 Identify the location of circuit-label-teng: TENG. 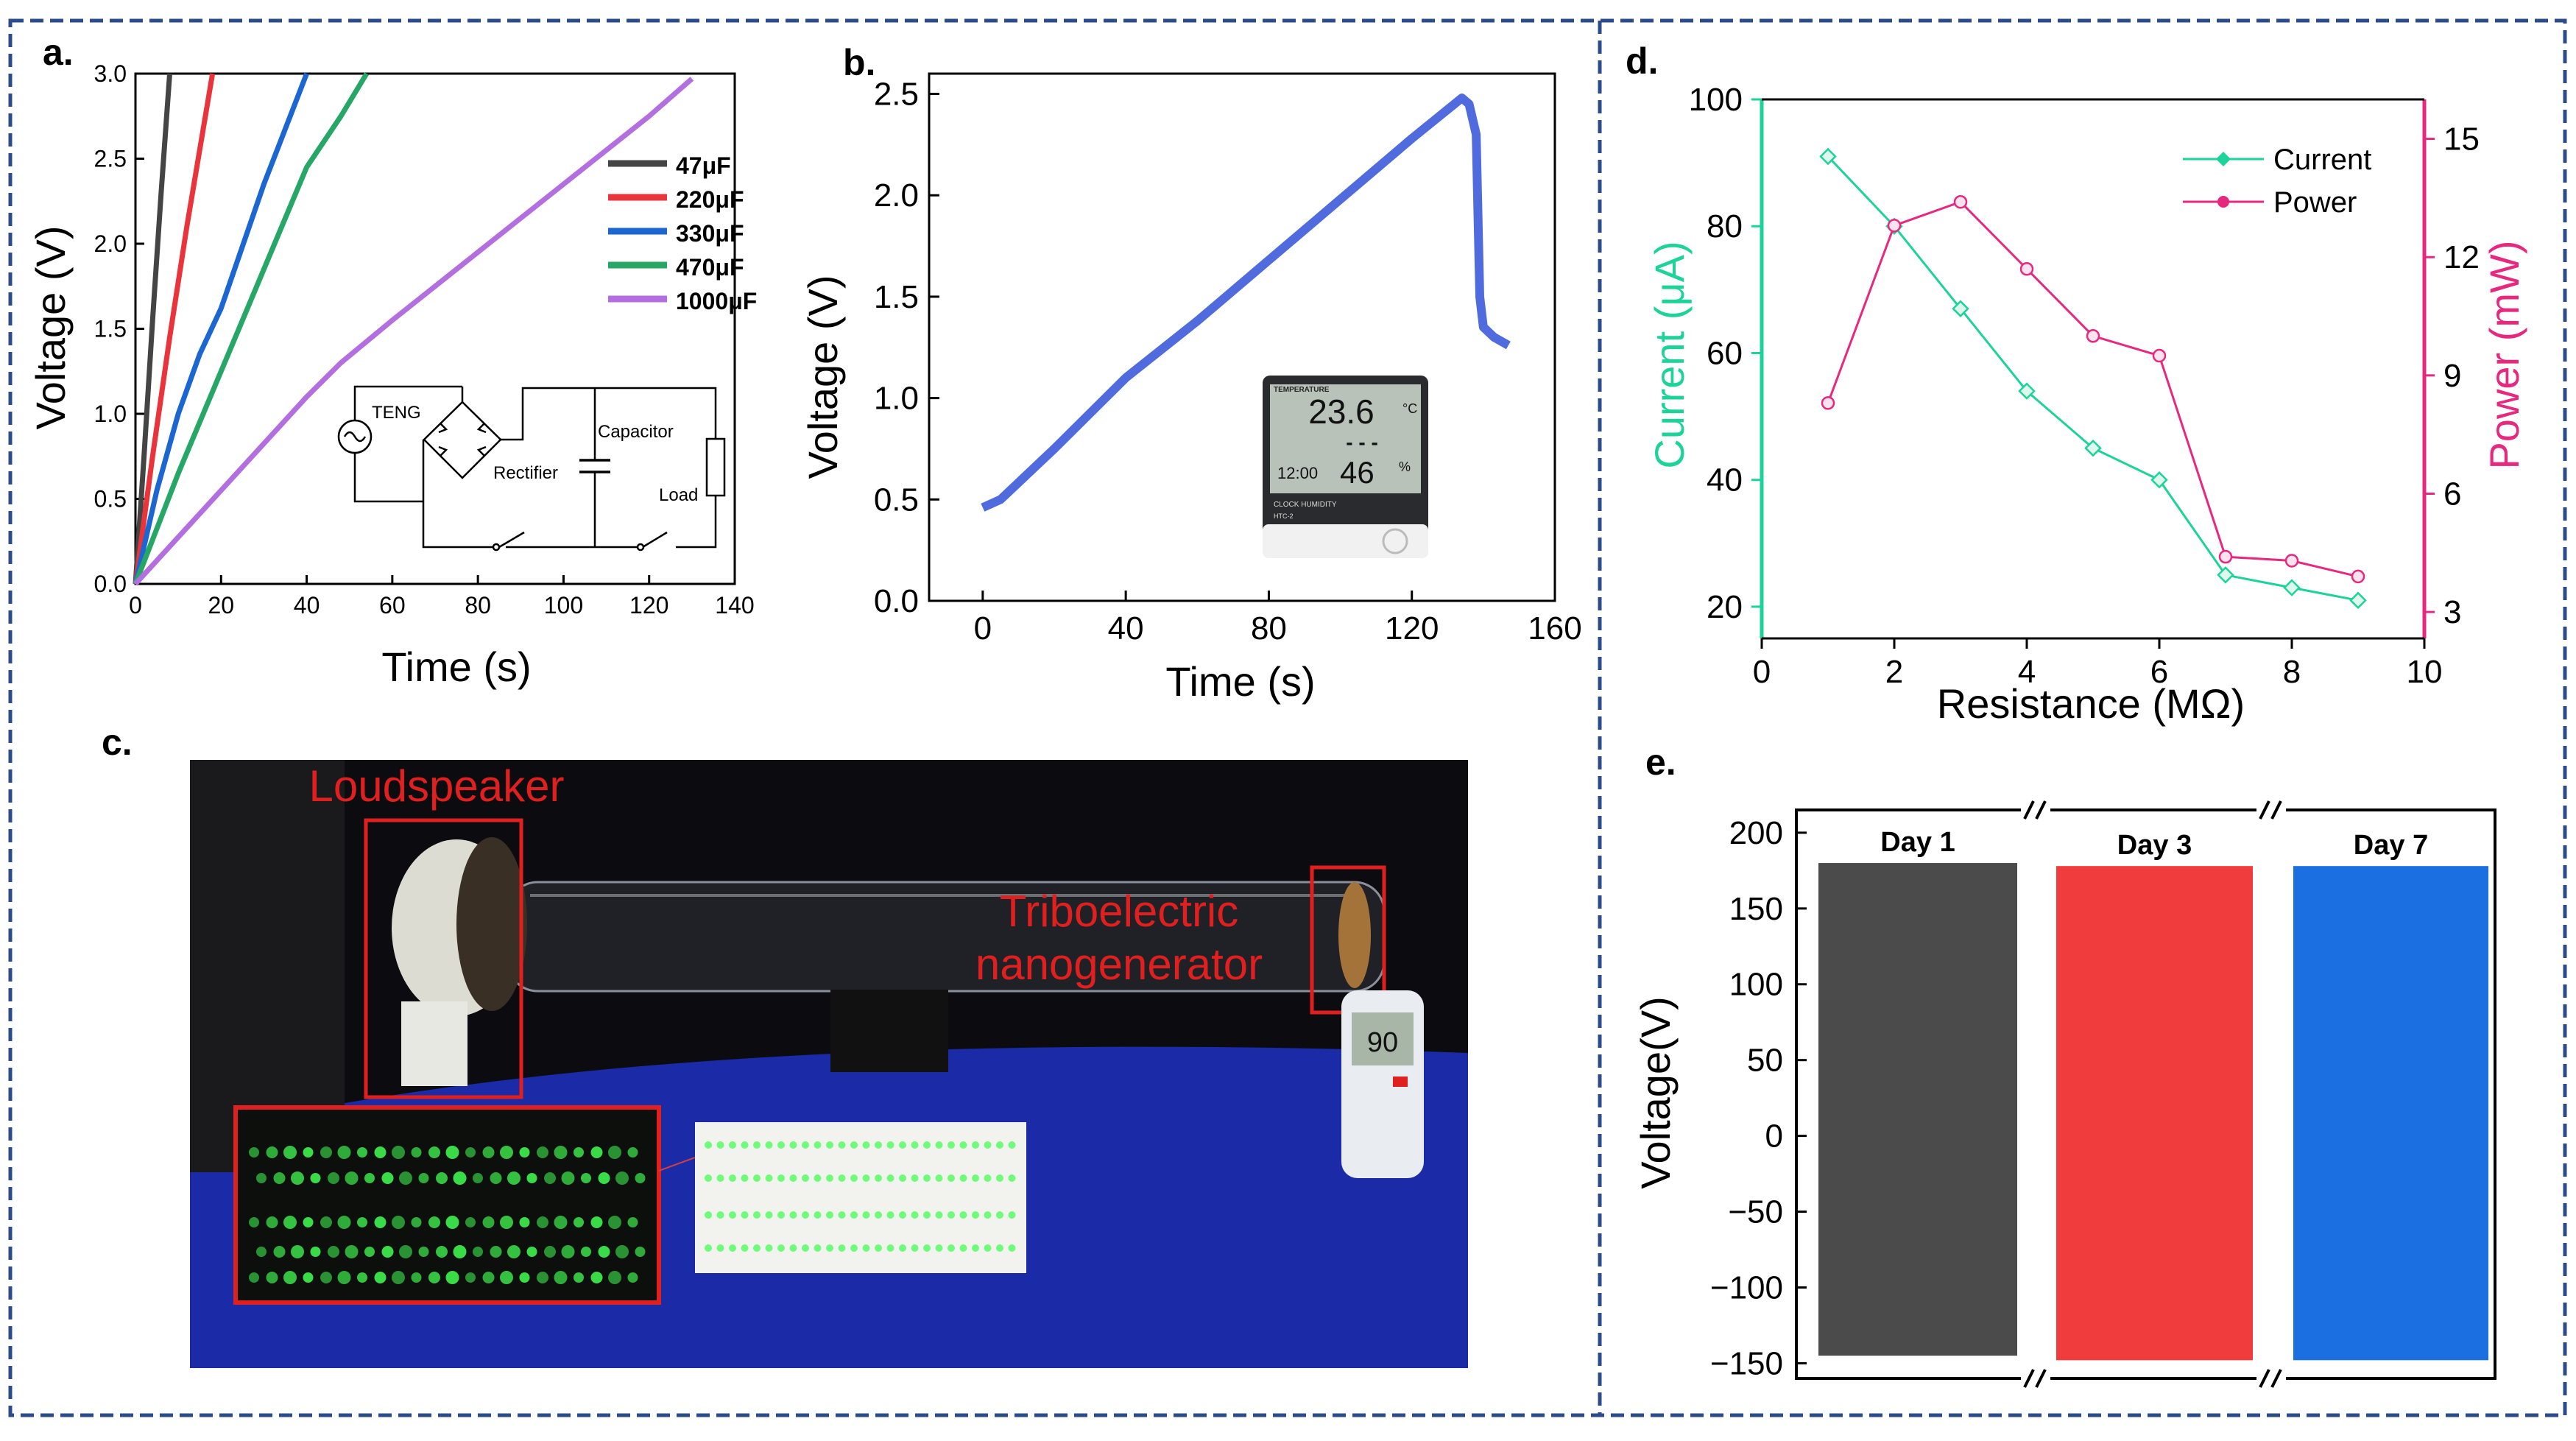
(396, 413).